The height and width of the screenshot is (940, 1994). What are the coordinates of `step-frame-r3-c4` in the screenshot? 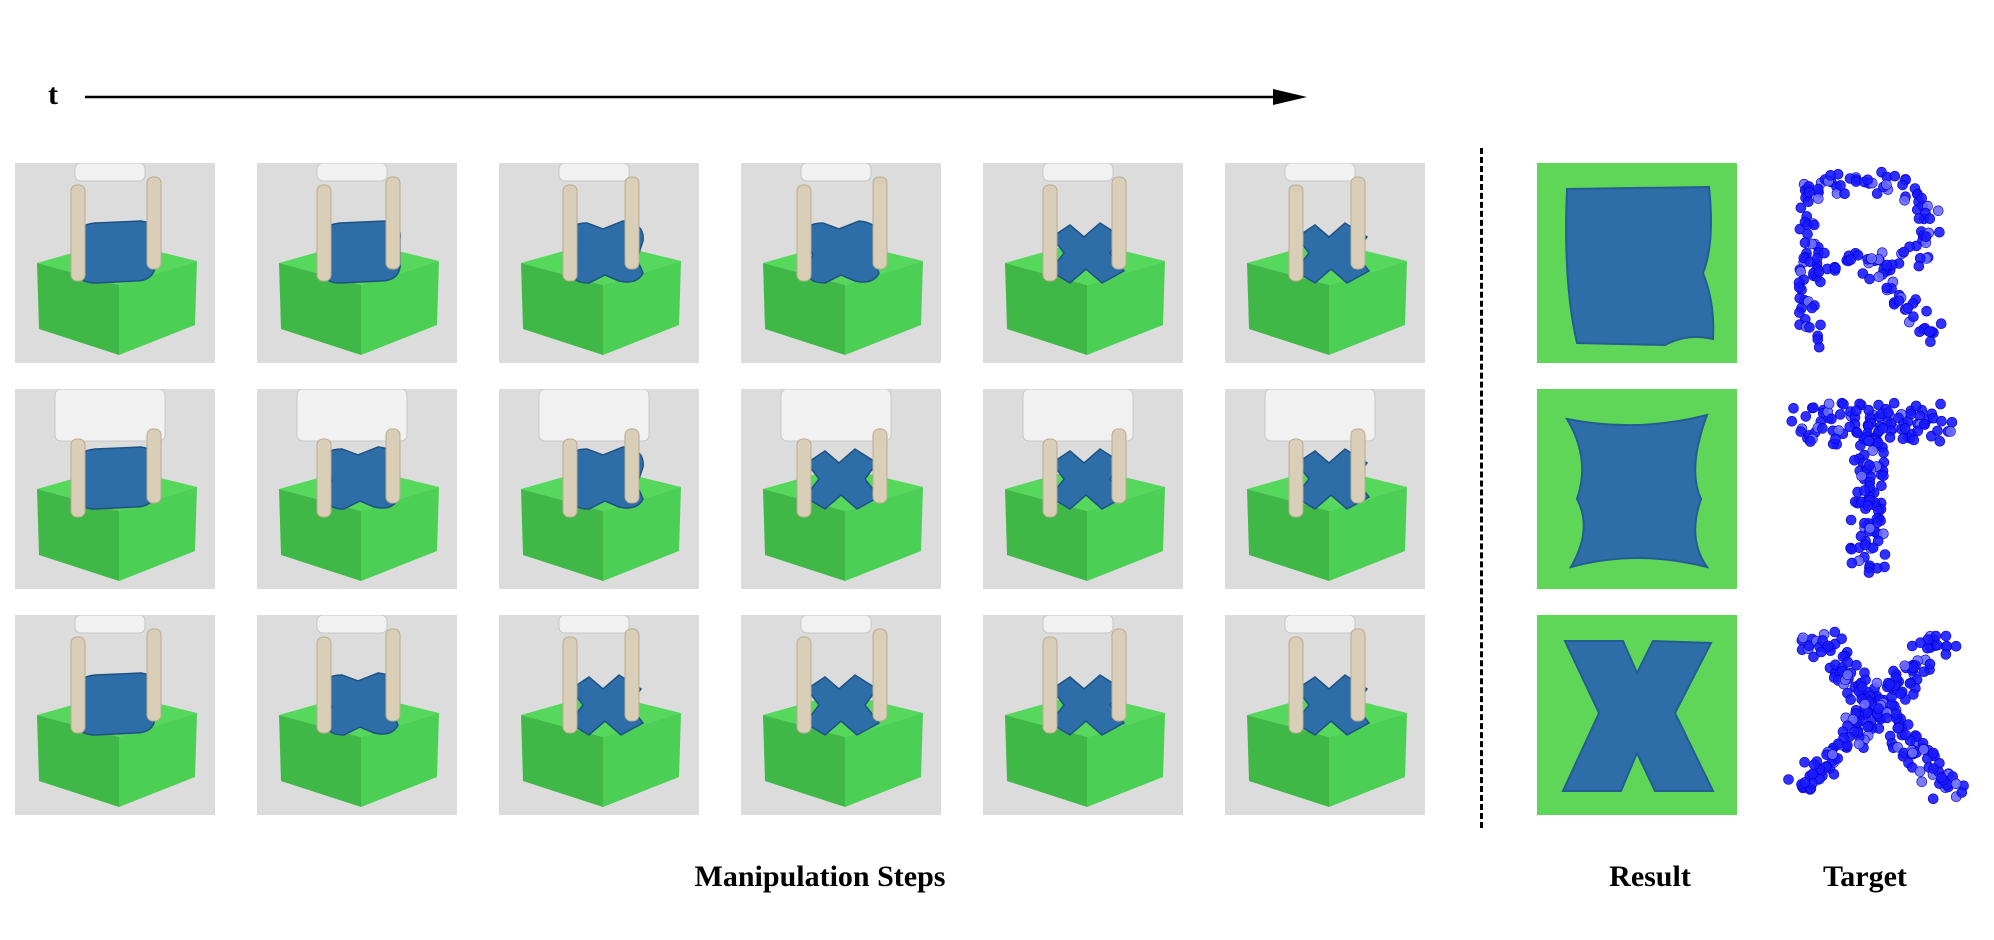 It's located at (841, 715).